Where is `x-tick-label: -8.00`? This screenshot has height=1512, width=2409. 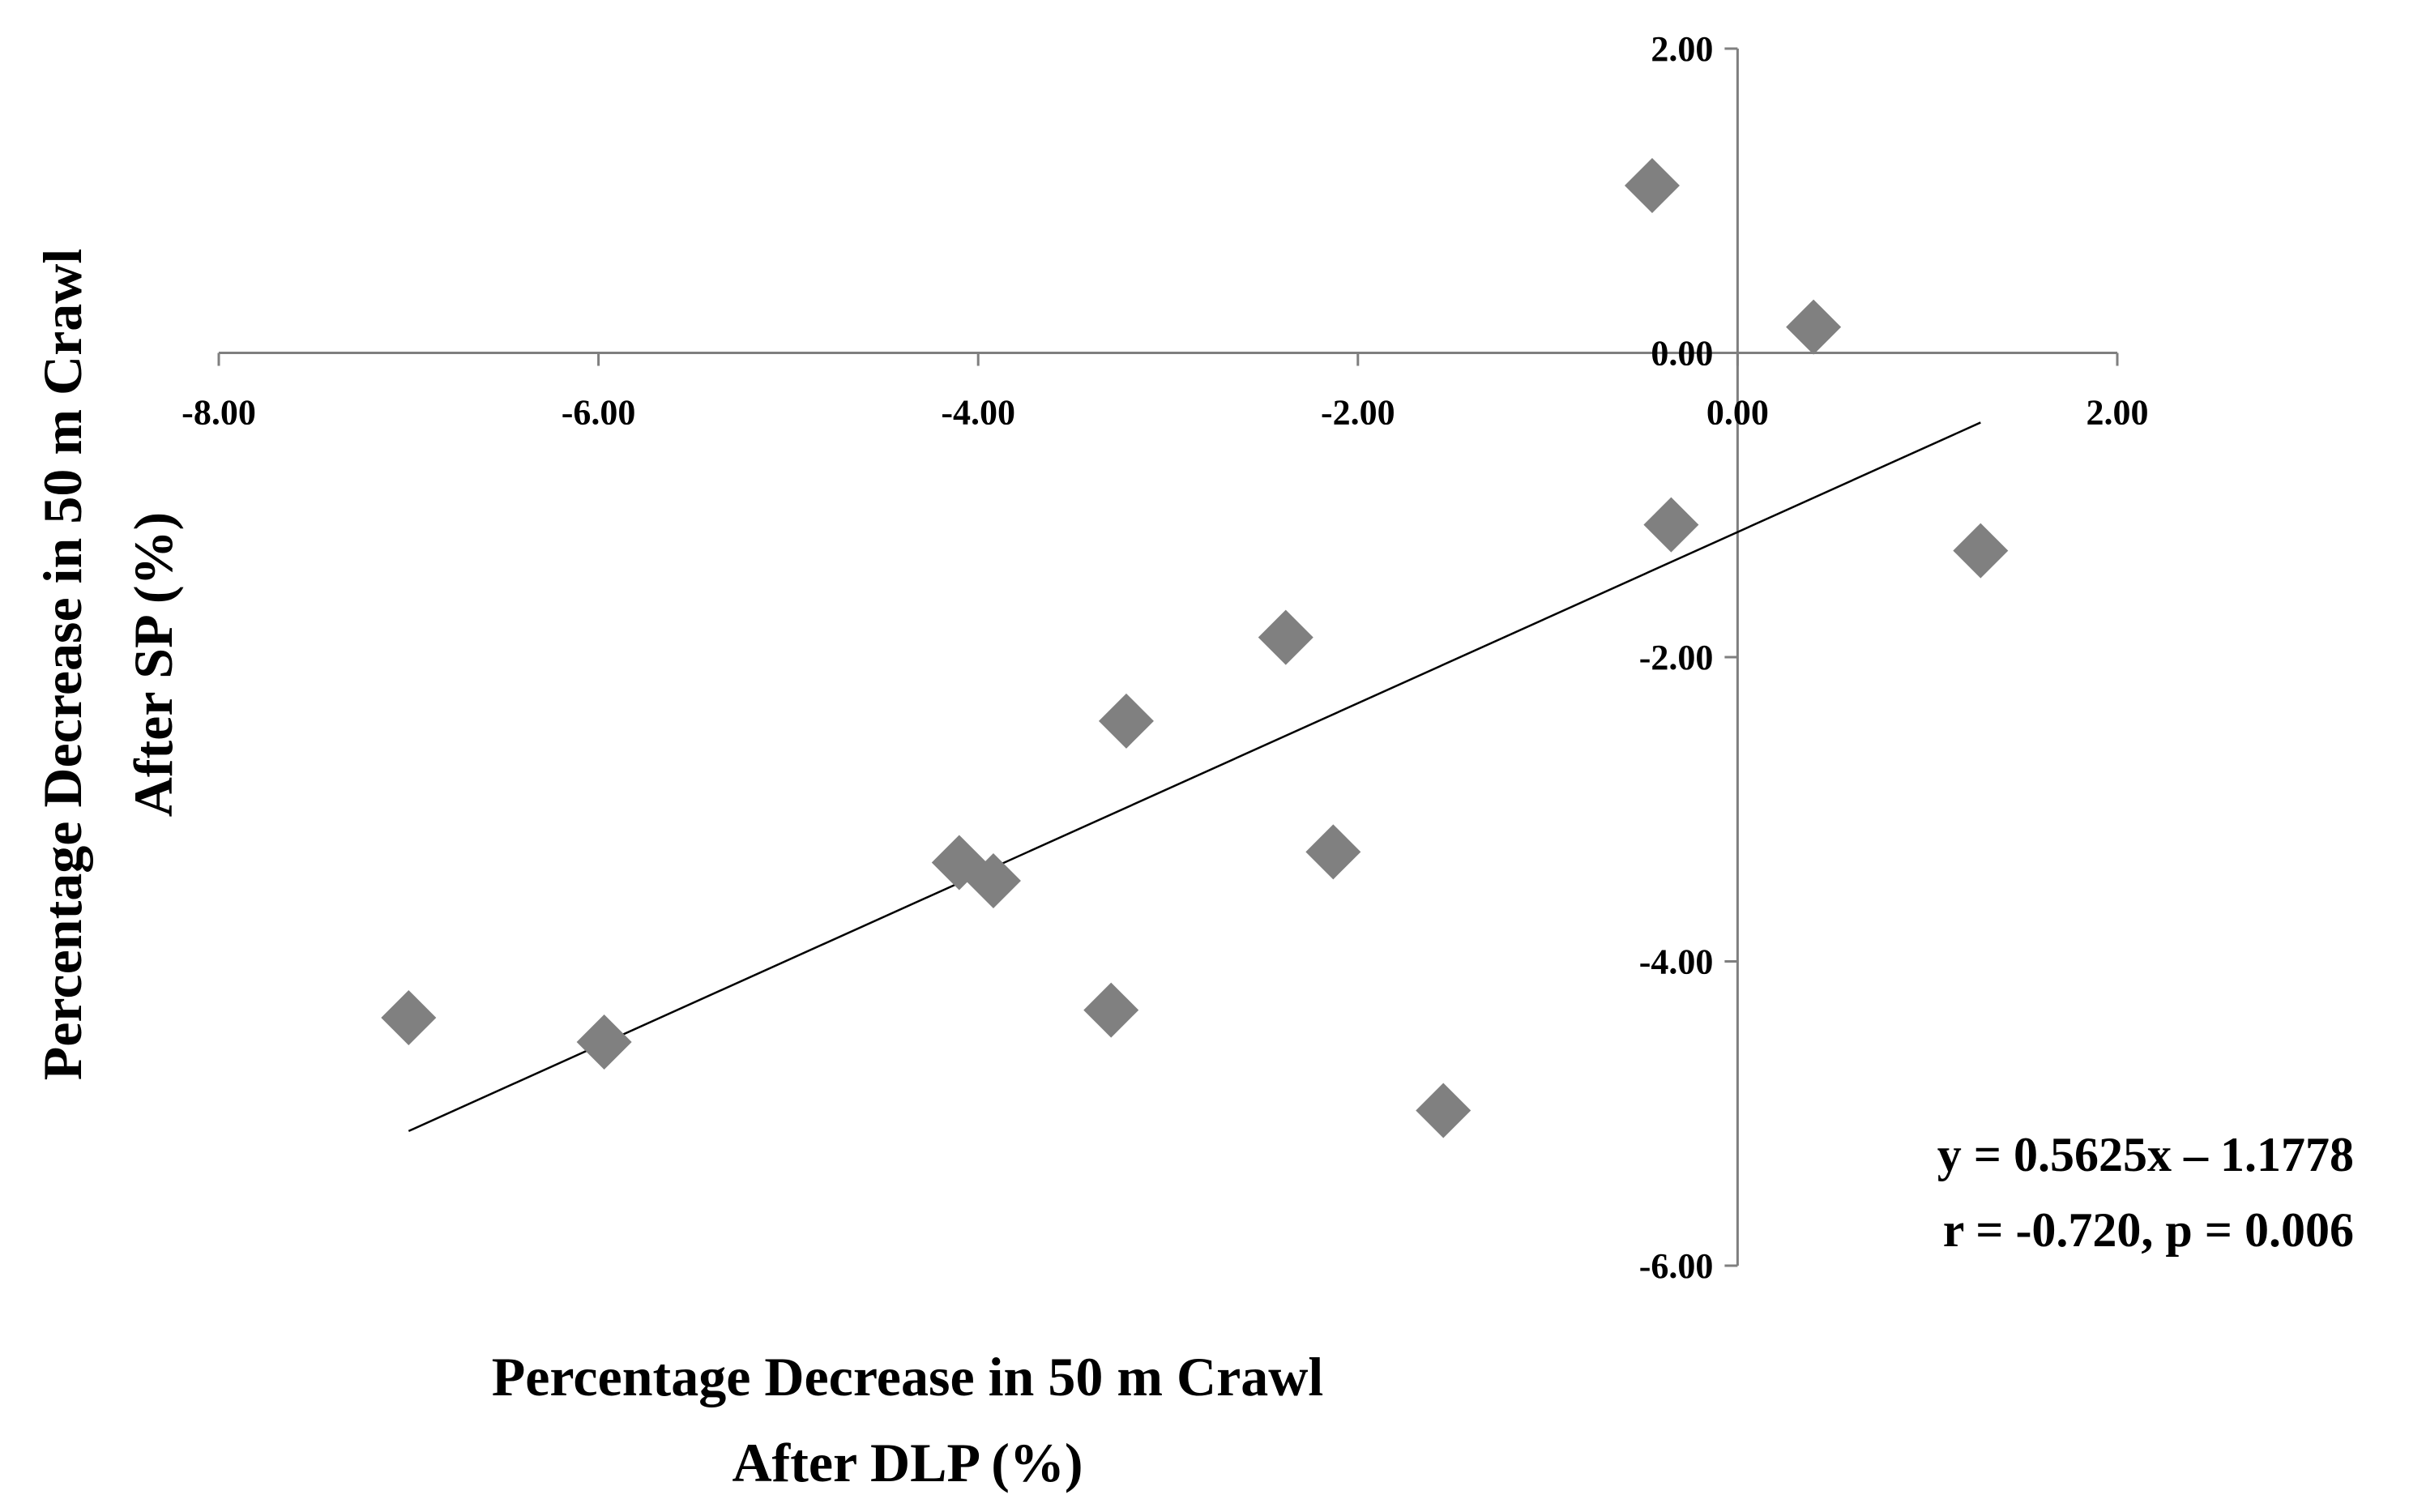
x-tick-label: -8.00 is located at coordinates (219, 413).